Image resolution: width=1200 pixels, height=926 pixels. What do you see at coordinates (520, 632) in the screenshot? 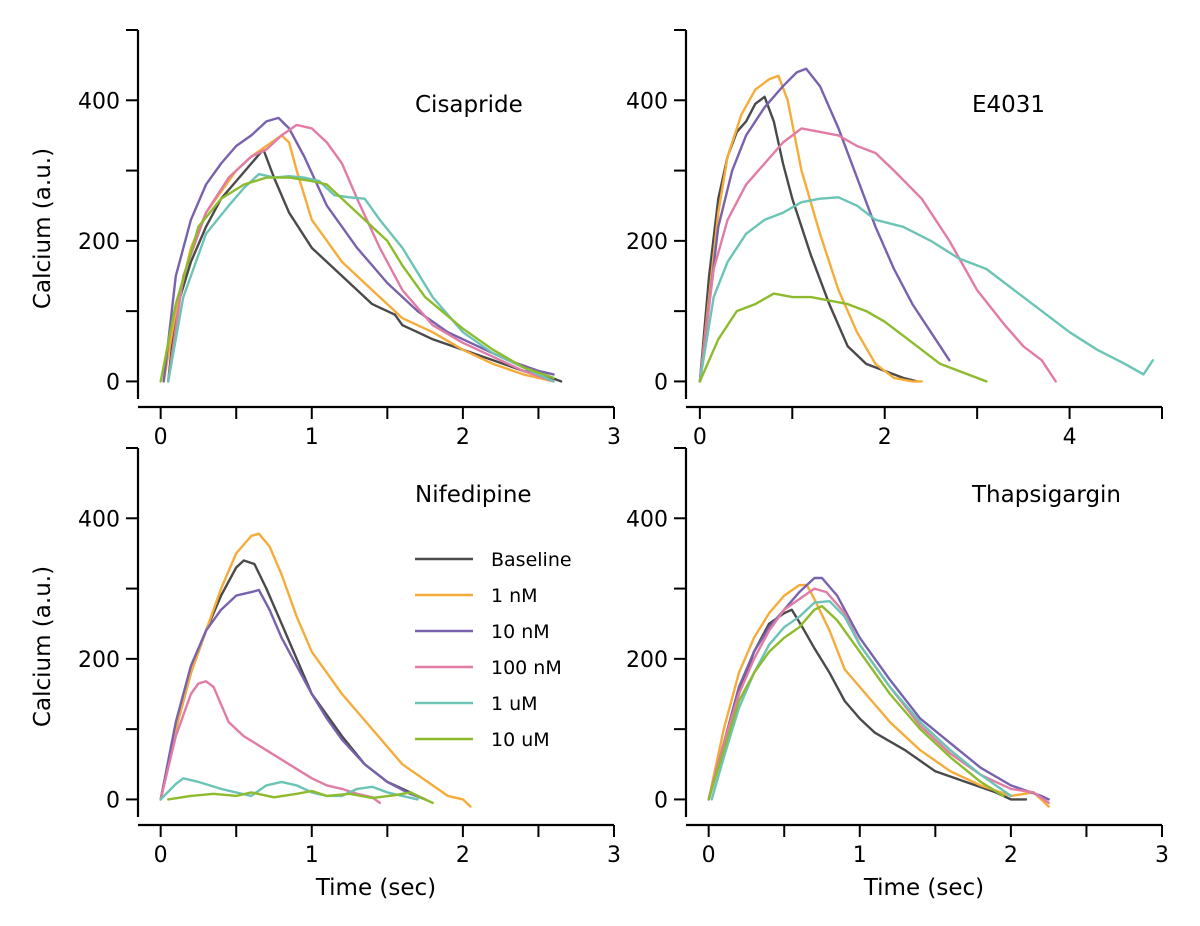
I see `legend-label: 10 nM` at bounding box center [520, 632].